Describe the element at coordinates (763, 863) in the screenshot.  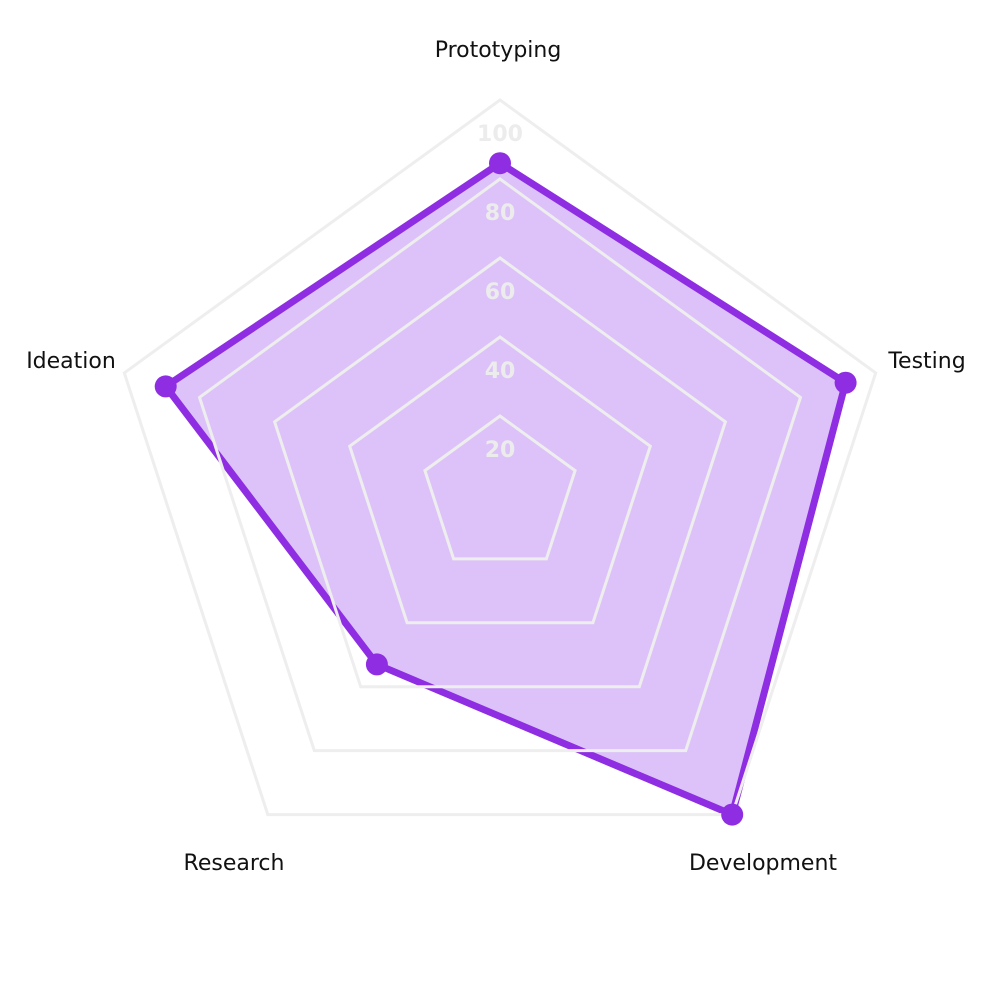
I see `axis-label-development: Development` at that location.